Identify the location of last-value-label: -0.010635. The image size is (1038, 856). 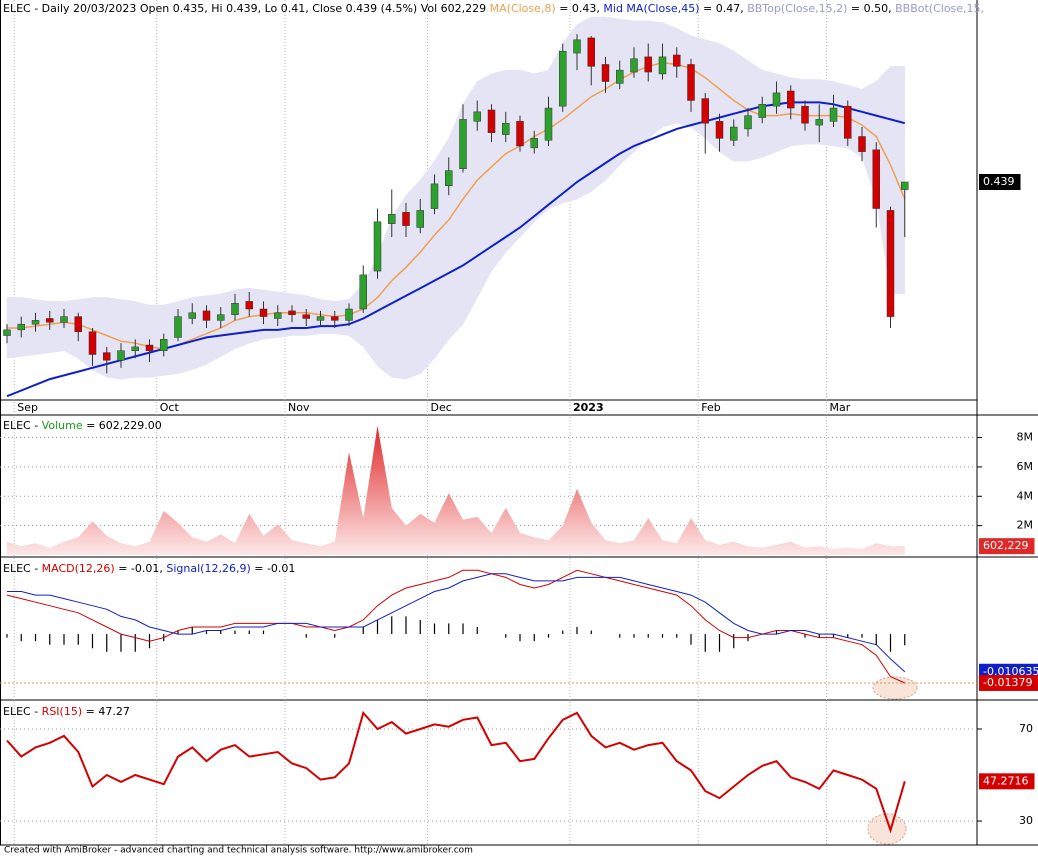
(1010, 671).